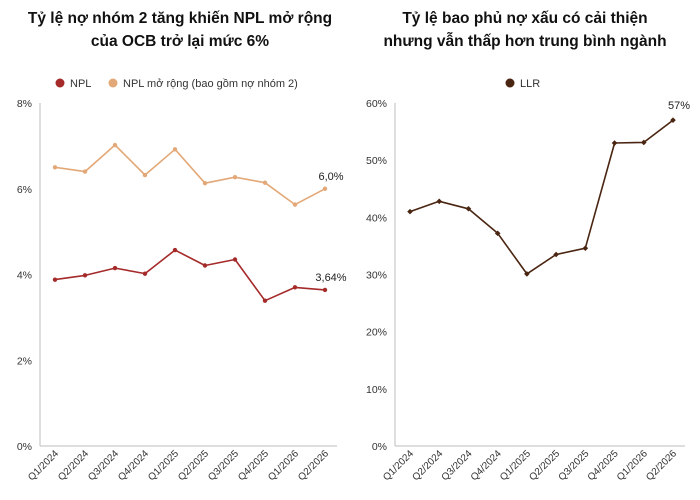 This screenshot has height=500, width=700. I want to click on y-tick-label: 4%, so click(24, 276).